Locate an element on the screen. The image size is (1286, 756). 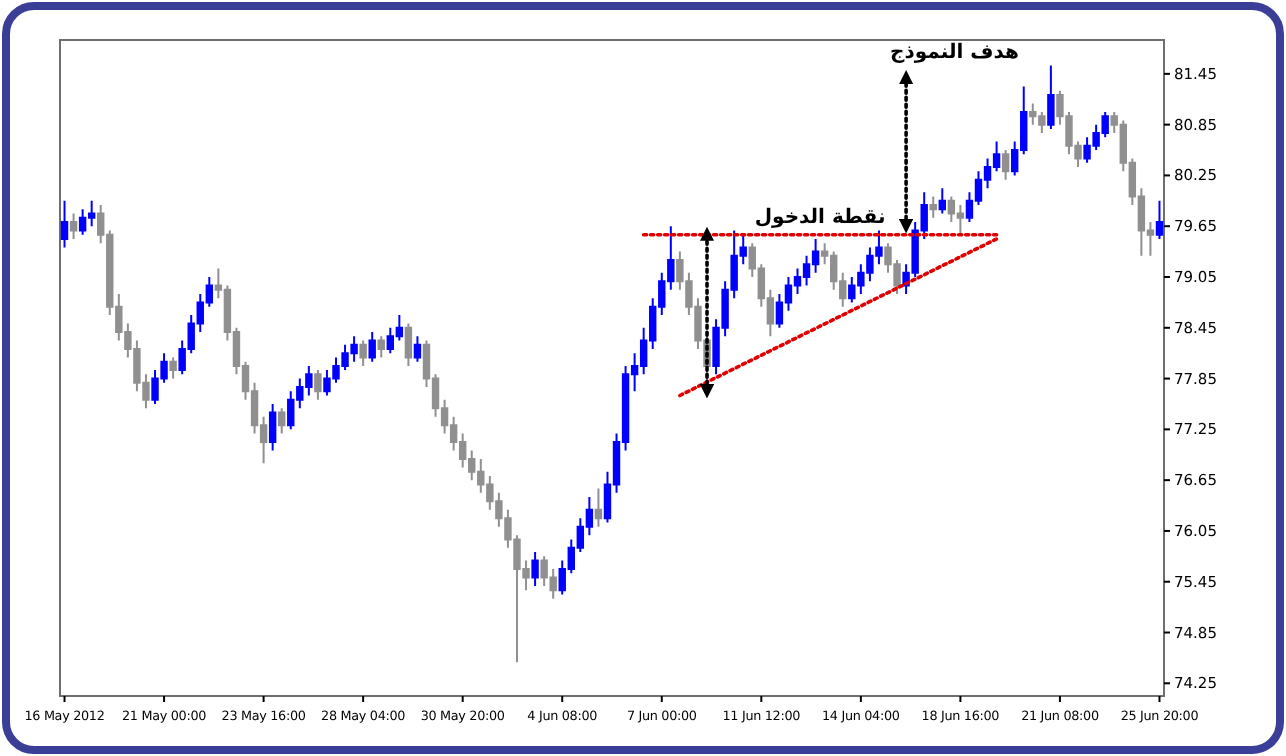
series-label: هدف النموذج is located at coordinates (954, 53).